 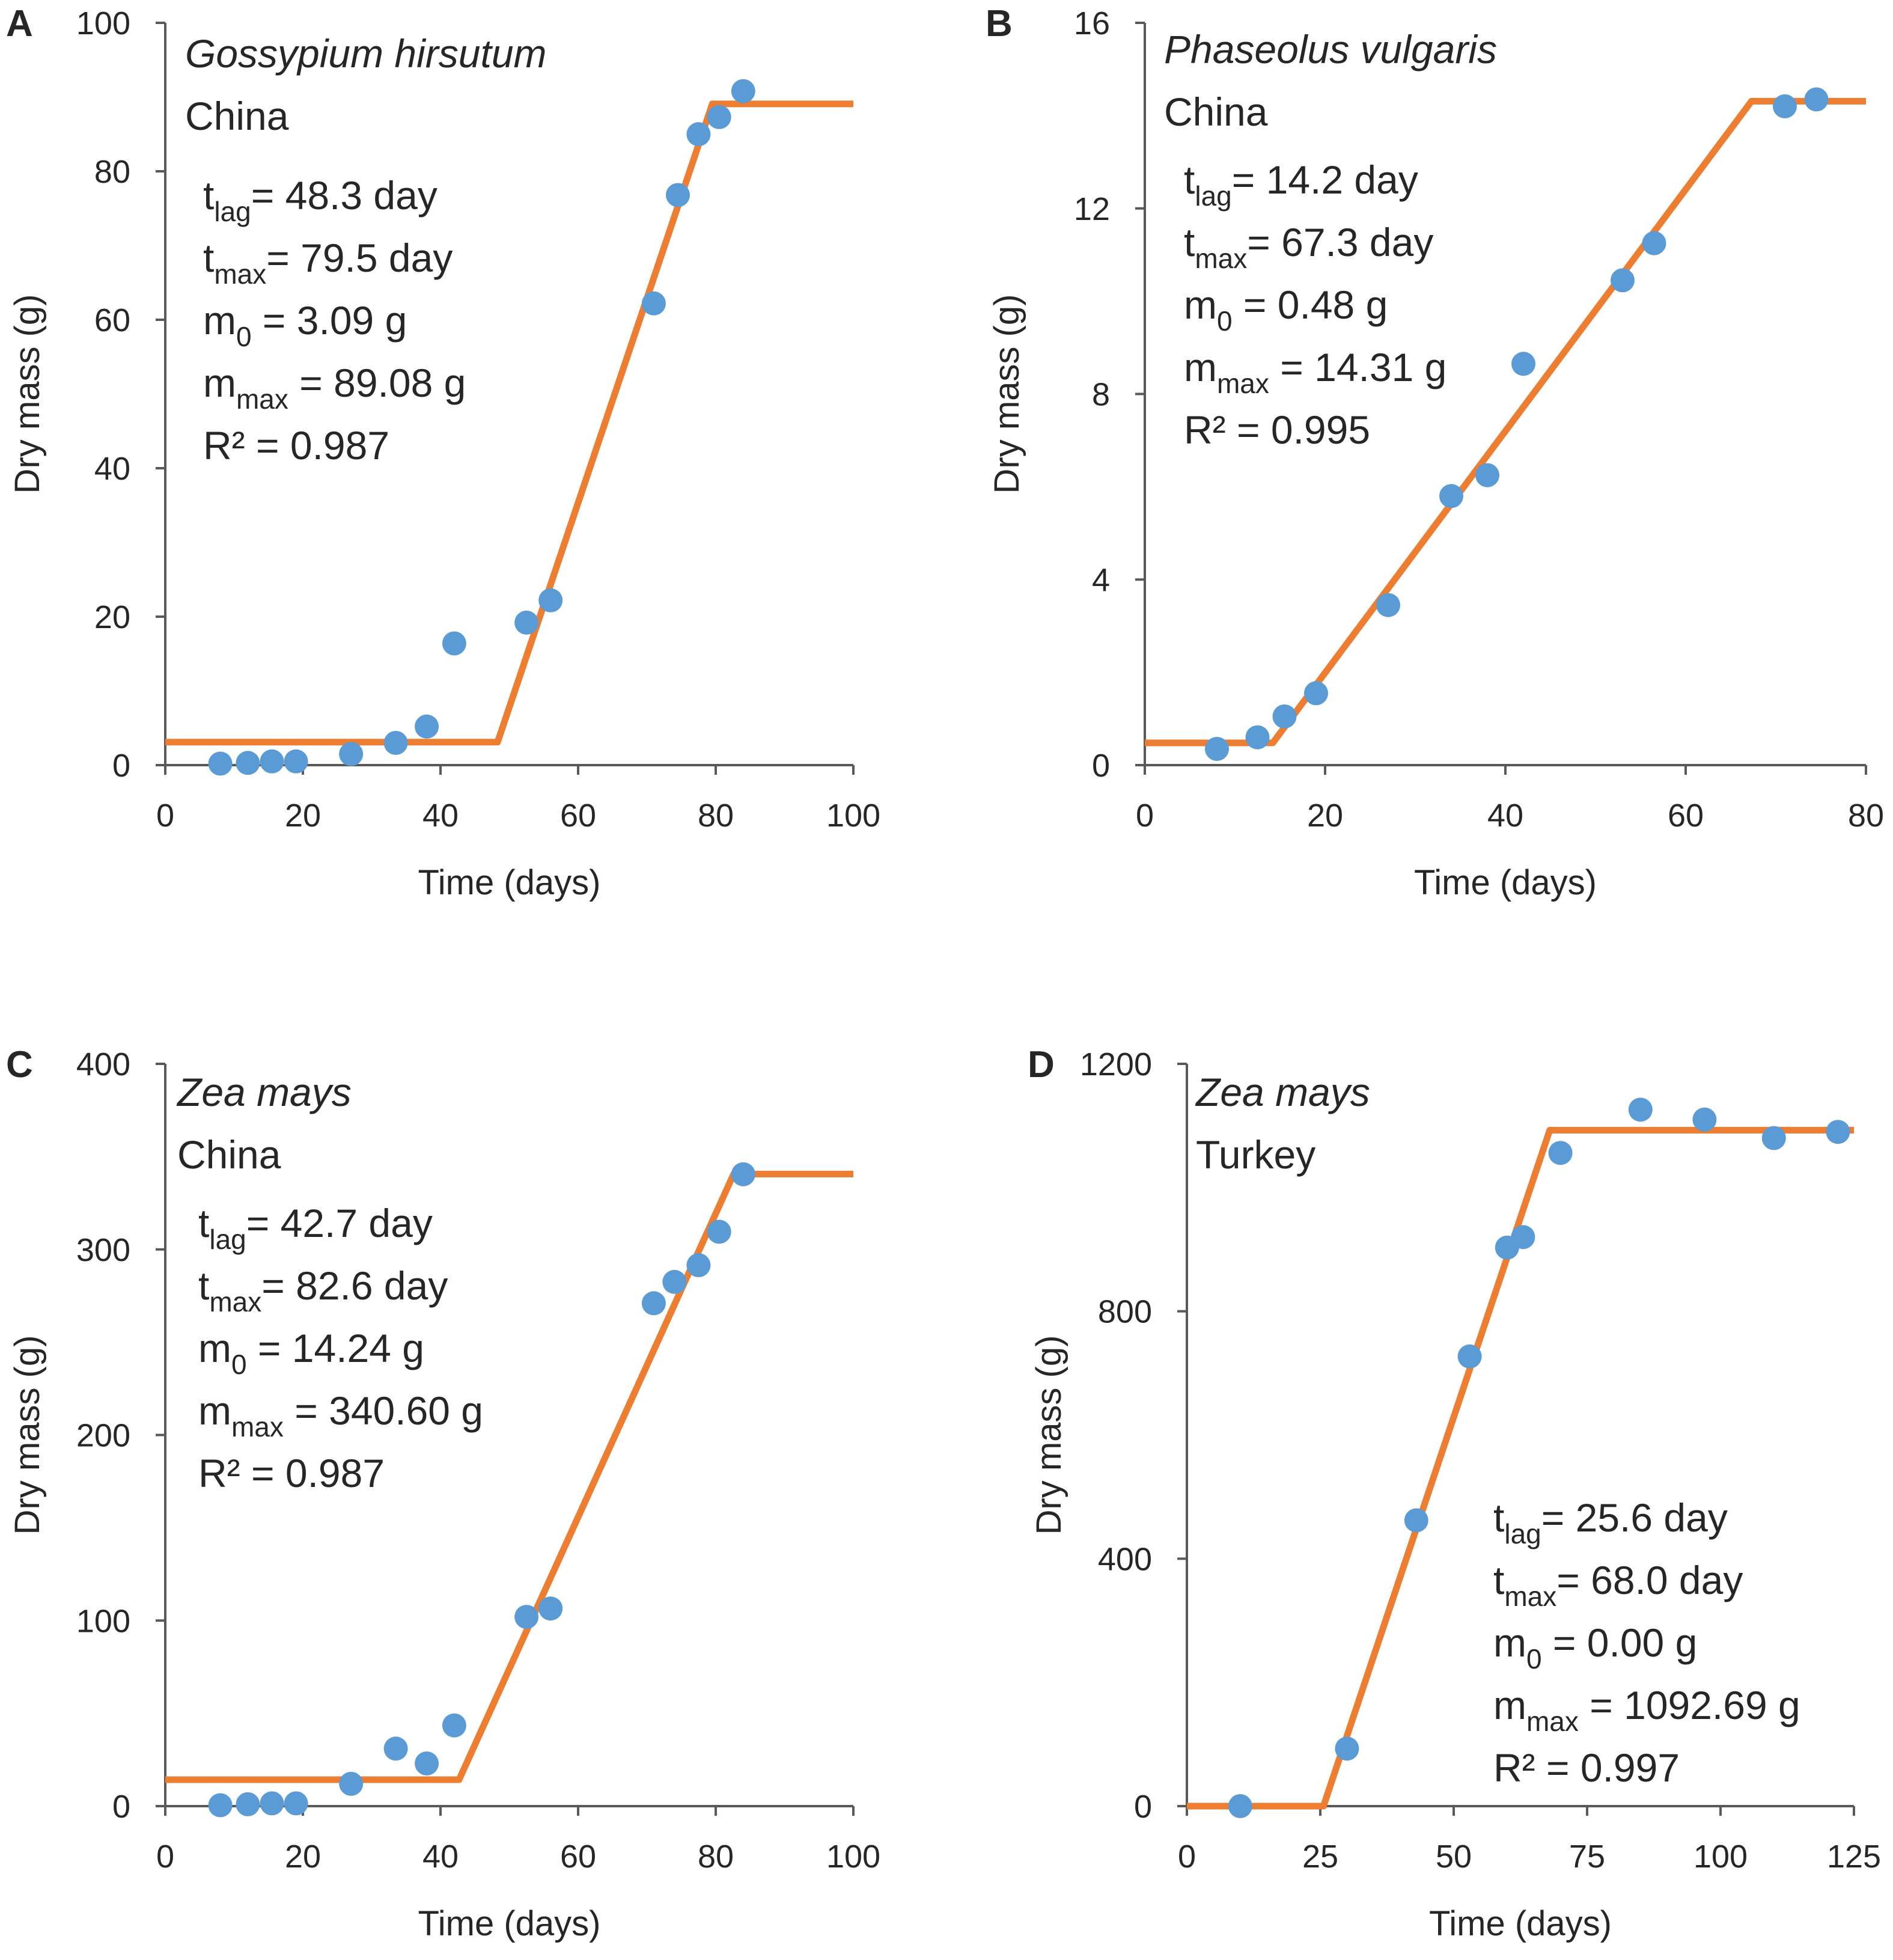 I want to click on x-tick-label: 125, so click(x=1854, y=1857).